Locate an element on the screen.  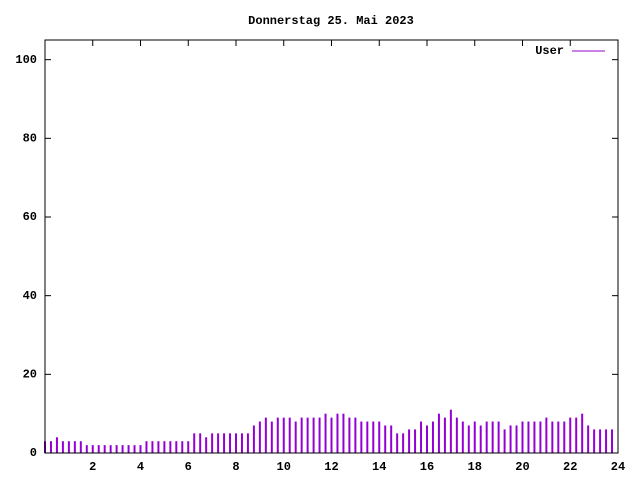
y-tick-label: 80 is located at coordinates (30, 139).